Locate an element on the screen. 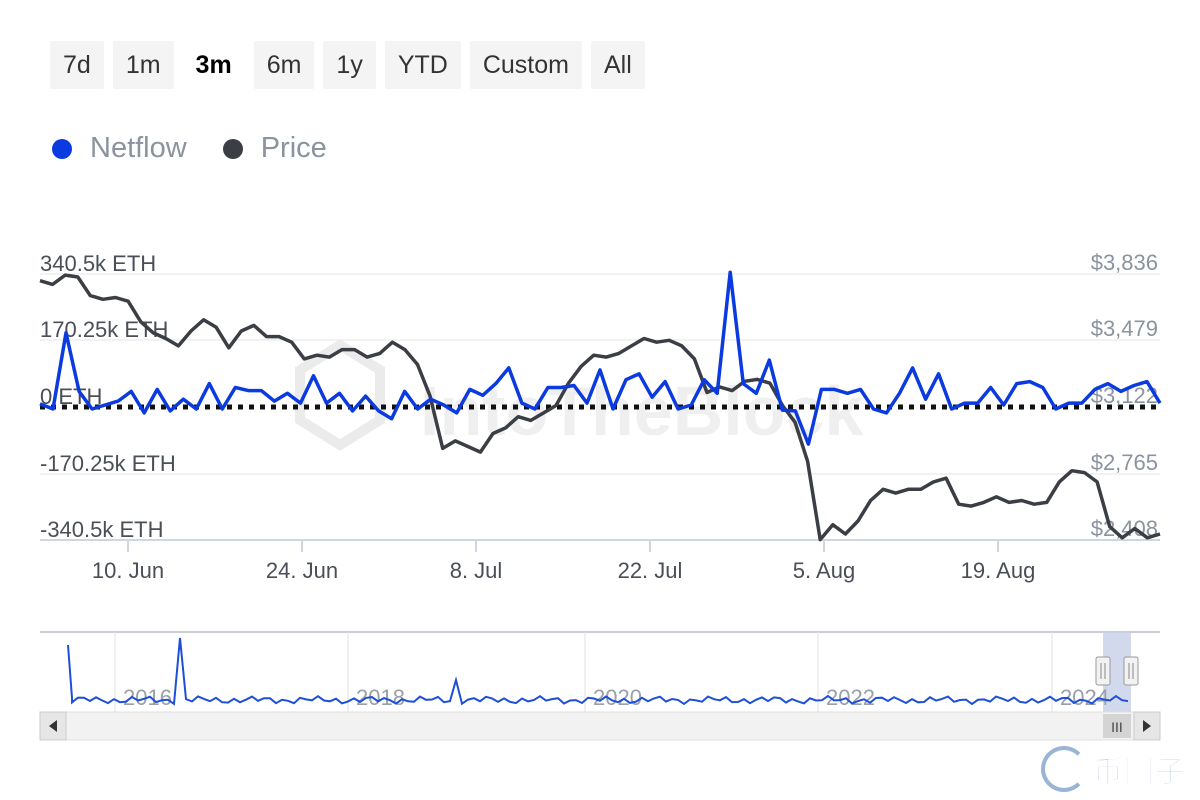 The height and width of the screenshot is (800, 1200). left-tick-label: -170.25k ETH is located at coordinates (108, 463).